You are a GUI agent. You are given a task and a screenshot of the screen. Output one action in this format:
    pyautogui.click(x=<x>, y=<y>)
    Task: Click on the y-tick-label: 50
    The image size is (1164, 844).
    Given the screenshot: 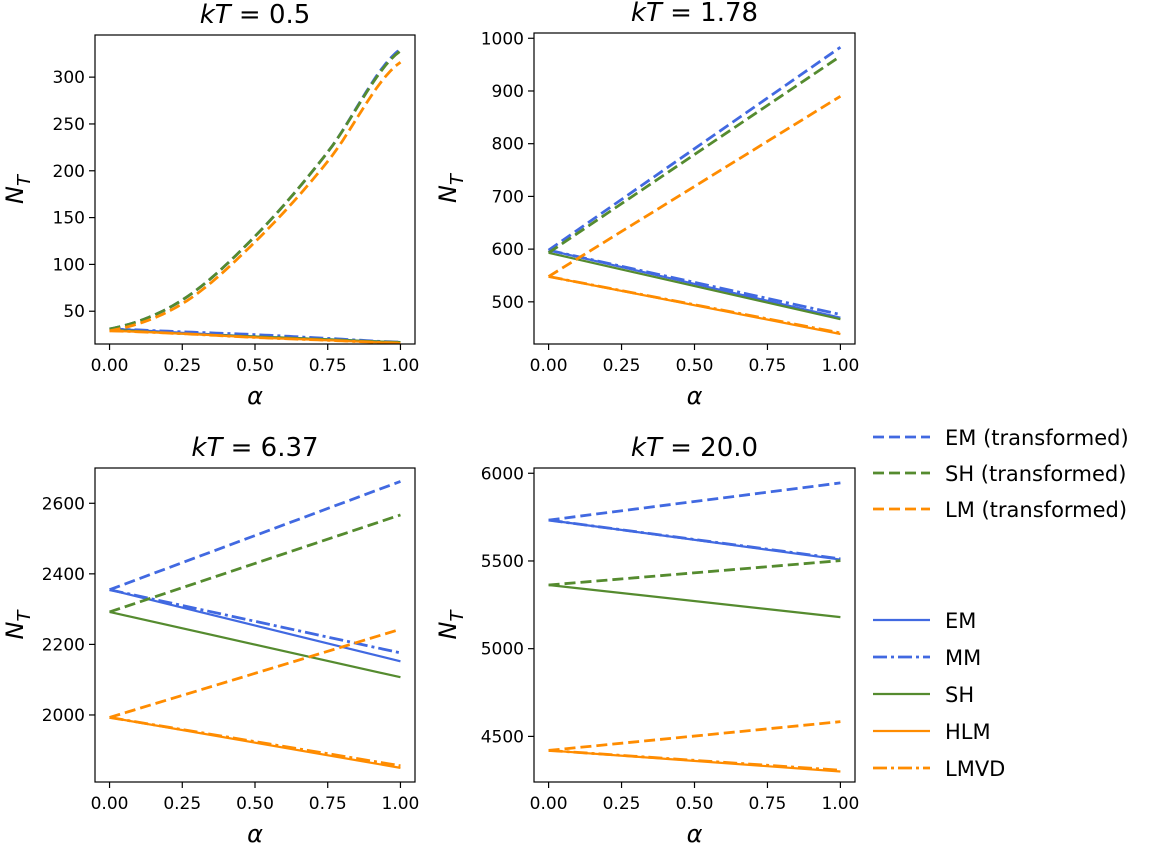 What is the action you would take?
    pyautogui.click(x=74, y=312)
    